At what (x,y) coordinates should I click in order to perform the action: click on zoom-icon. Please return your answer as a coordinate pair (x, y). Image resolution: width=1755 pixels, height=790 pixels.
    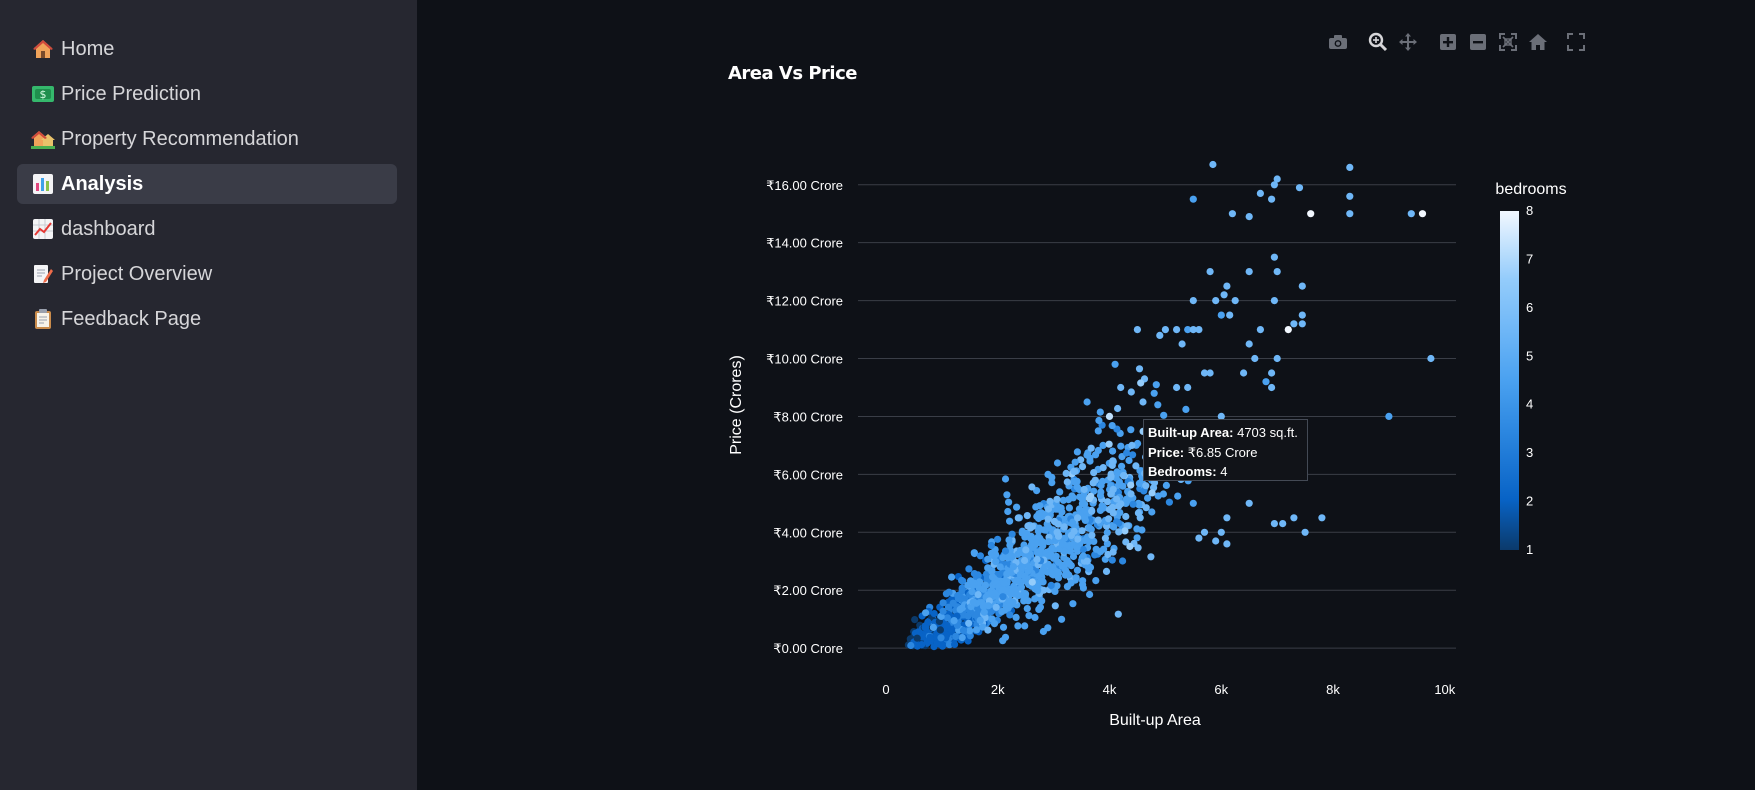
    Looking at the image, I should click on (1378, 42).